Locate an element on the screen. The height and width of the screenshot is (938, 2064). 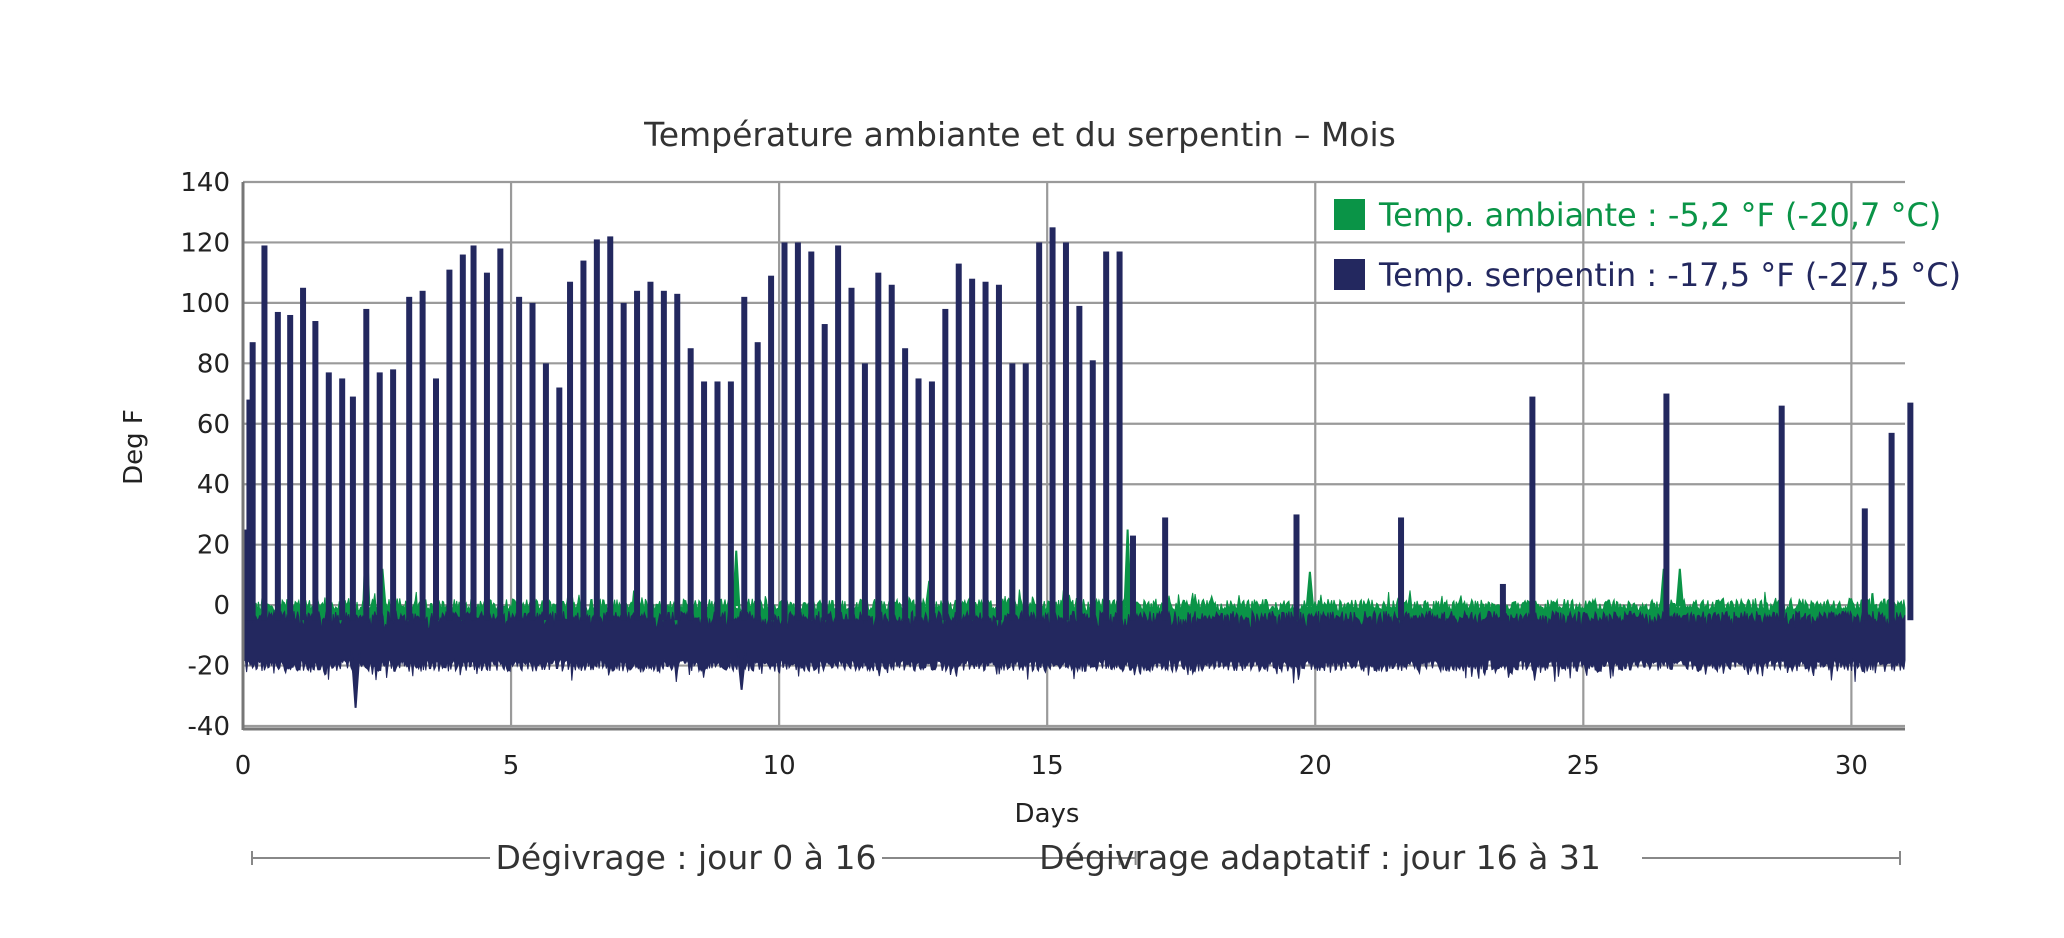
legend-label: Temp. ambiante : -5,2 °F (-20,7 °C) is located at coordinates (1659, 215).